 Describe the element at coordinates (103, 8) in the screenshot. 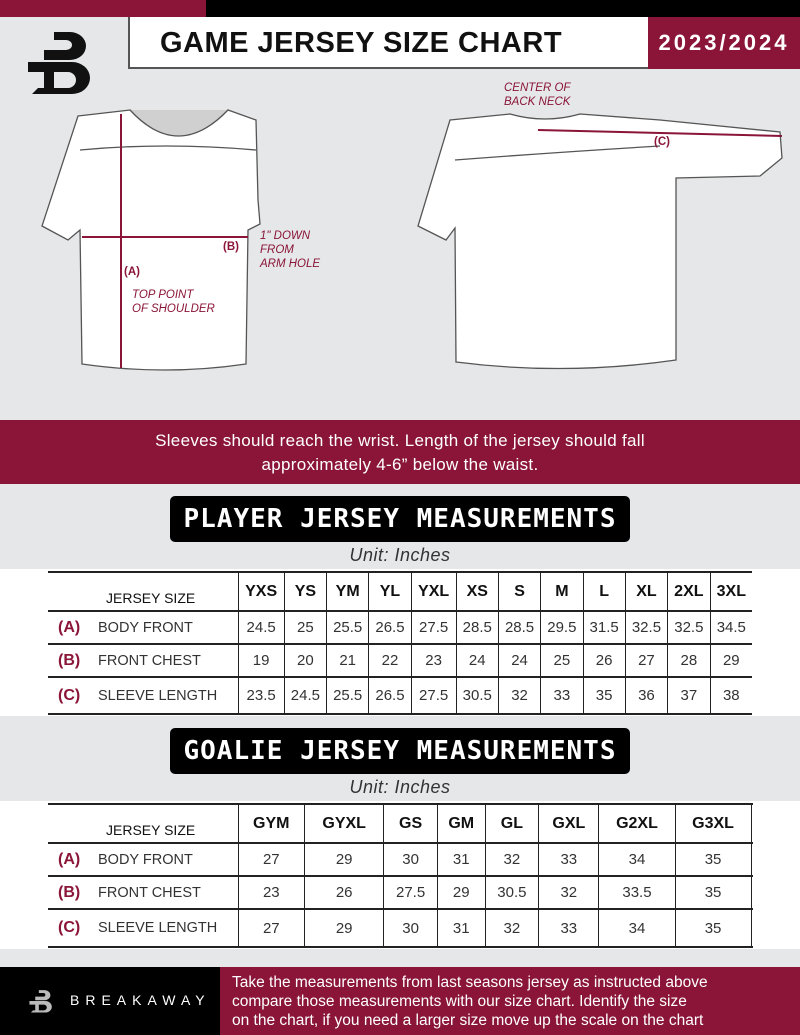

I see `top-accent-bar` at that location.